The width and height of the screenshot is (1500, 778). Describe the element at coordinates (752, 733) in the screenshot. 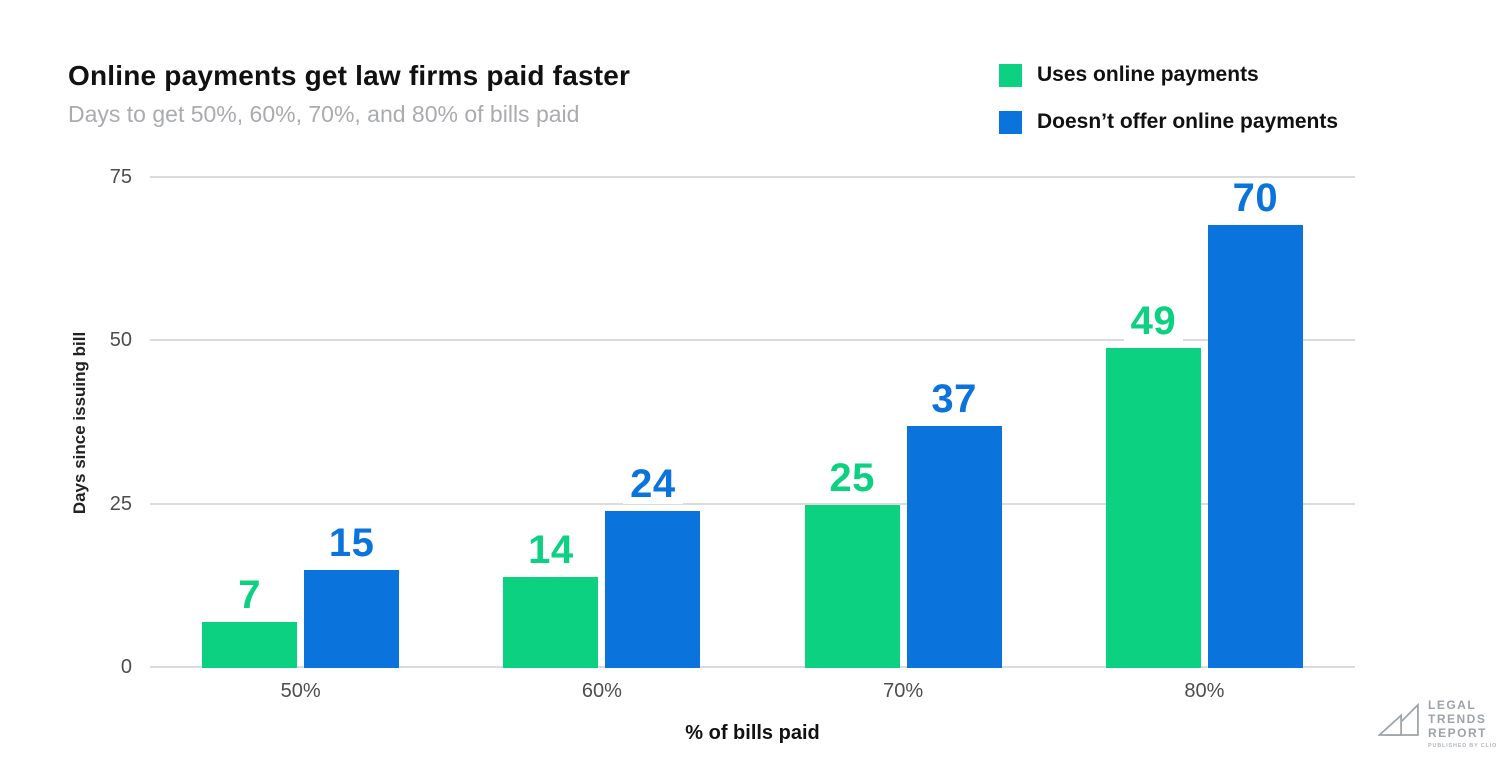

I see `x-axis-title: % of bills paid` at that location.